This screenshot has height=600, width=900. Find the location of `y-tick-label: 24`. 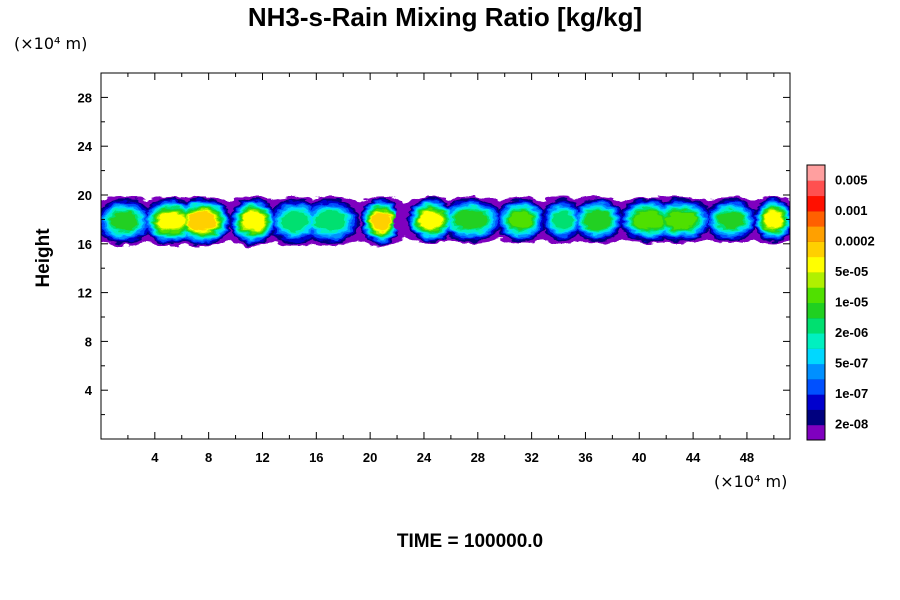

y-tick-label: 24 is located at coordinates (85, 146).